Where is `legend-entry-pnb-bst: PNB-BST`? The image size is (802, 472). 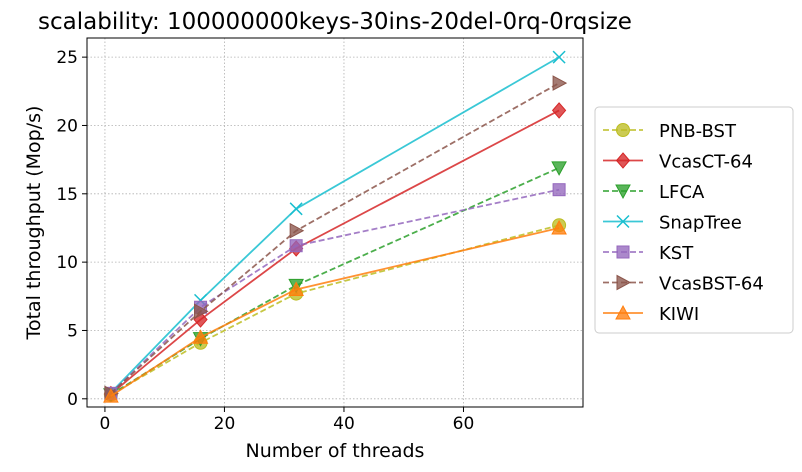 legend-entry-pnb-bst: PNB-BST is located at coordinates (670, 131).